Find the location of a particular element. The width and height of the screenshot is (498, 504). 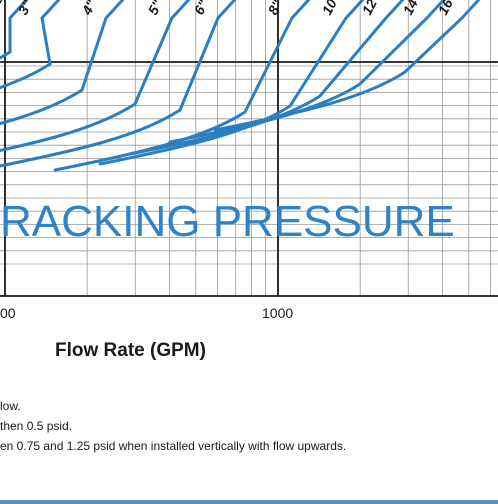

curve-label-1: 3" is located at coordinates (25, 8).